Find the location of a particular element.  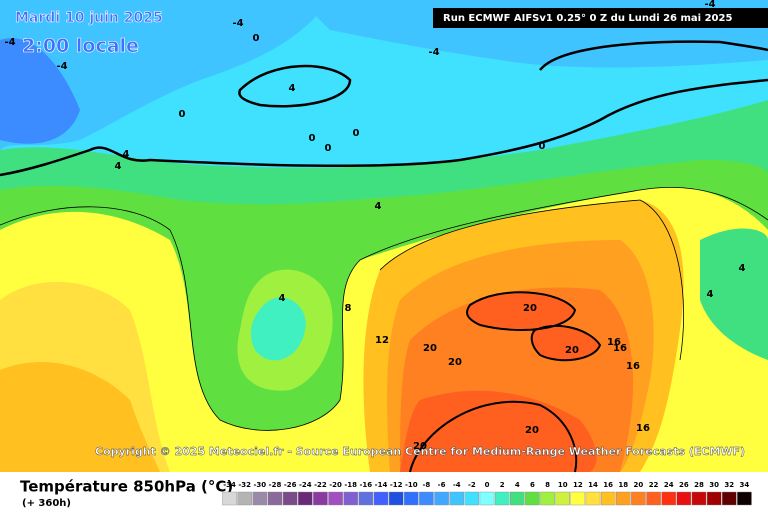

legend-label: 4 is located at coordinates (517, 485).